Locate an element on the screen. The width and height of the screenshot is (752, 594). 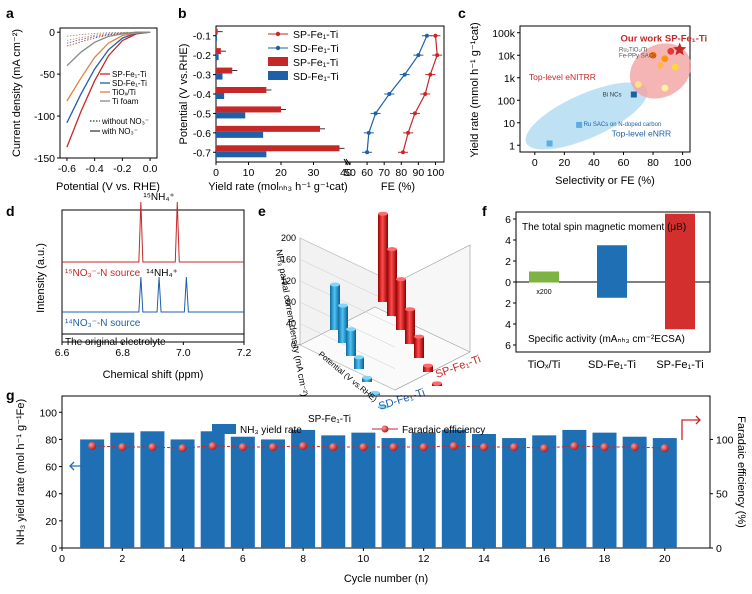
panel-letter-c: c is located at coordinates (462, 13).